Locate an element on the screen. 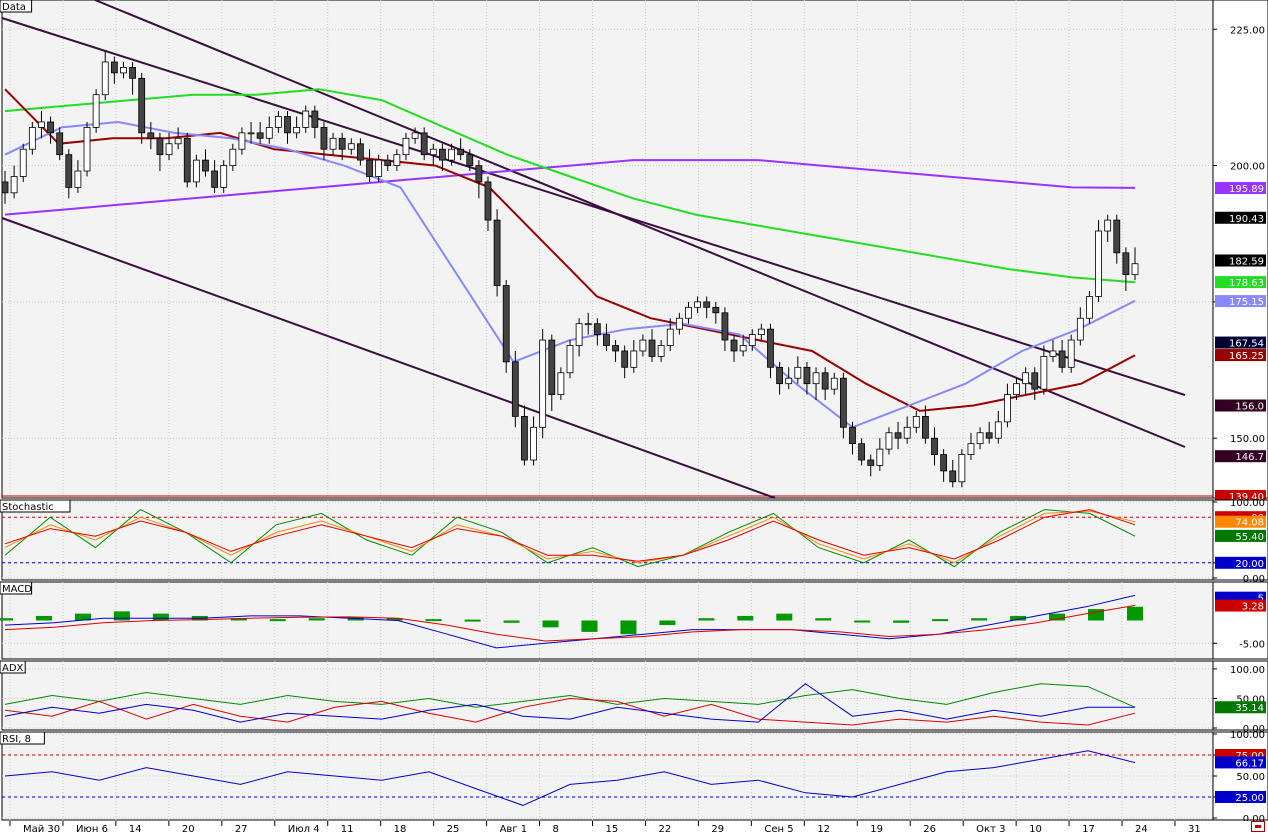 The image size is (1268, 834). y-tick-label: 200.00 is located at coordinates (1247, 167).